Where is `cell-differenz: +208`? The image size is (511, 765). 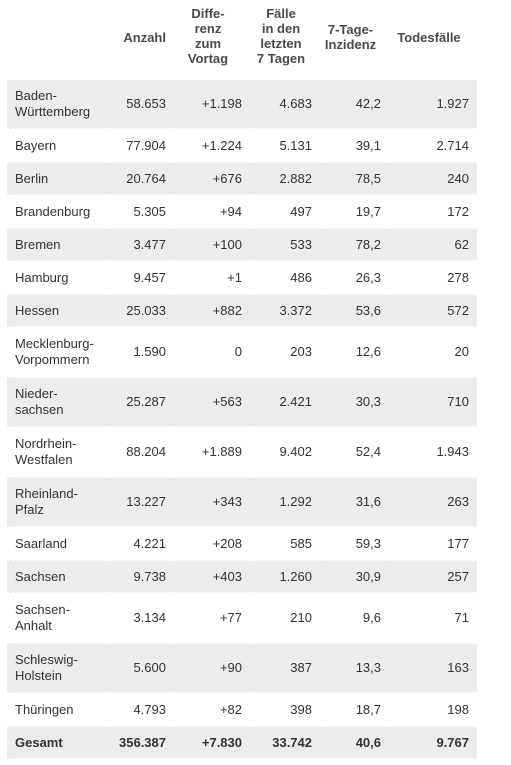 cell-differenz: +208 is located at coordinates (212, 544).